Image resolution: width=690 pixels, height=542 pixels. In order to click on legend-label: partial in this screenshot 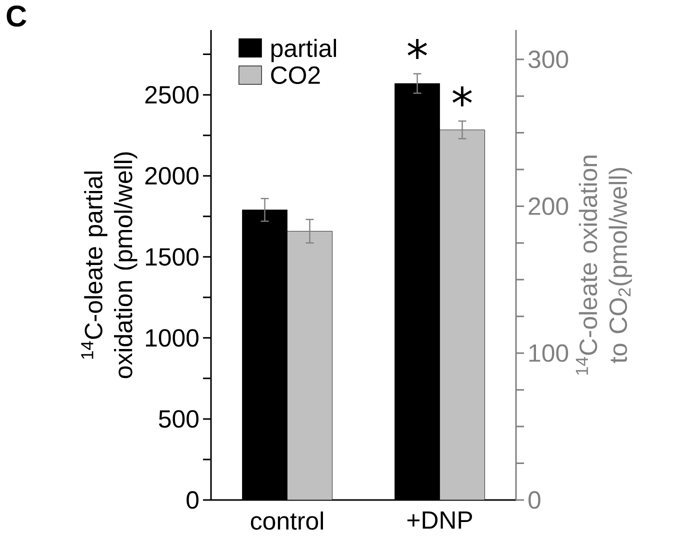, I will do `click(303, 50)`.